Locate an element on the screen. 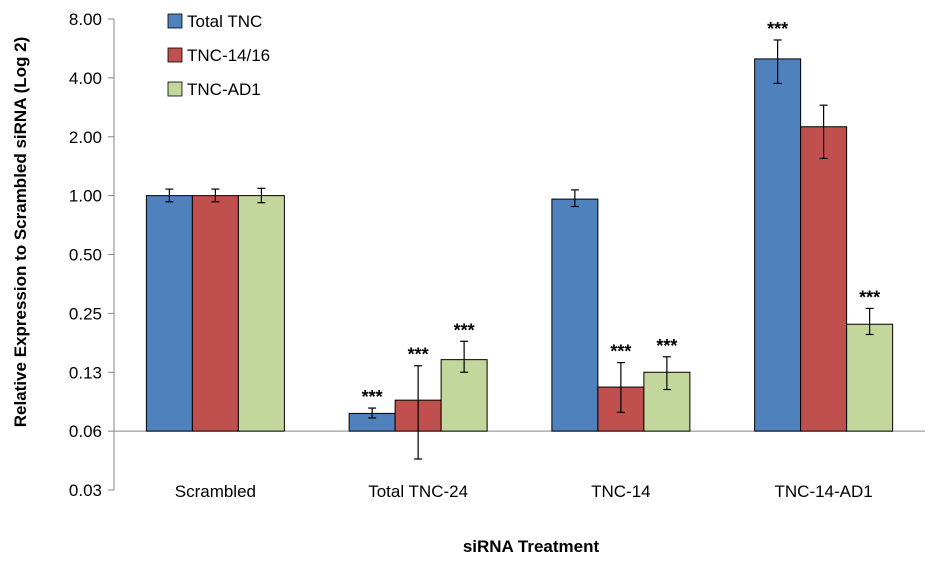  y-tick-label: 0.13 is located at coordinates (85, 372).